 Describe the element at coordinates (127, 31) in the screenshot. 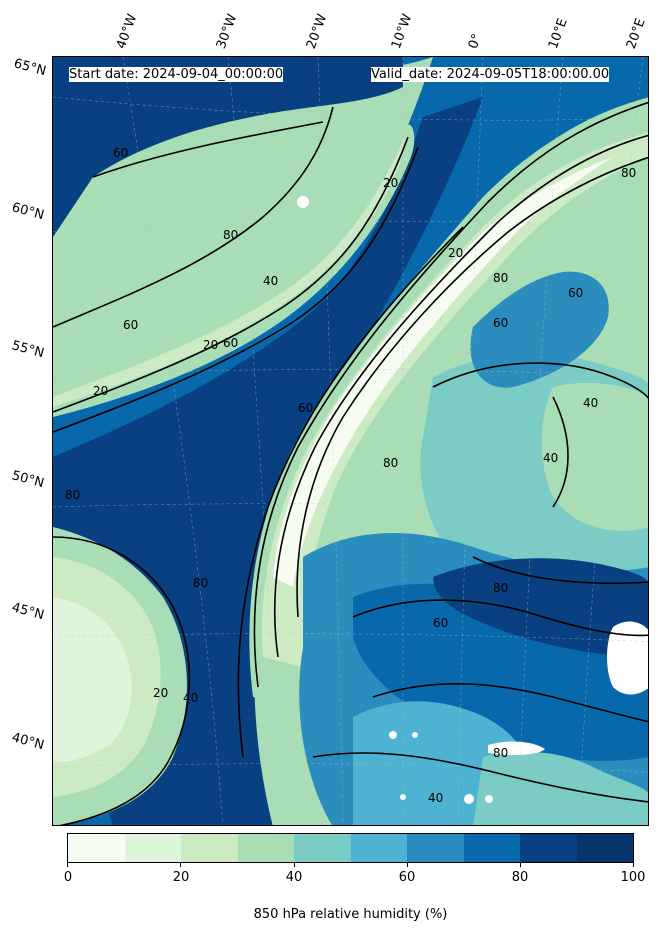

I see `lon-label-40w: 40°W` at that location.